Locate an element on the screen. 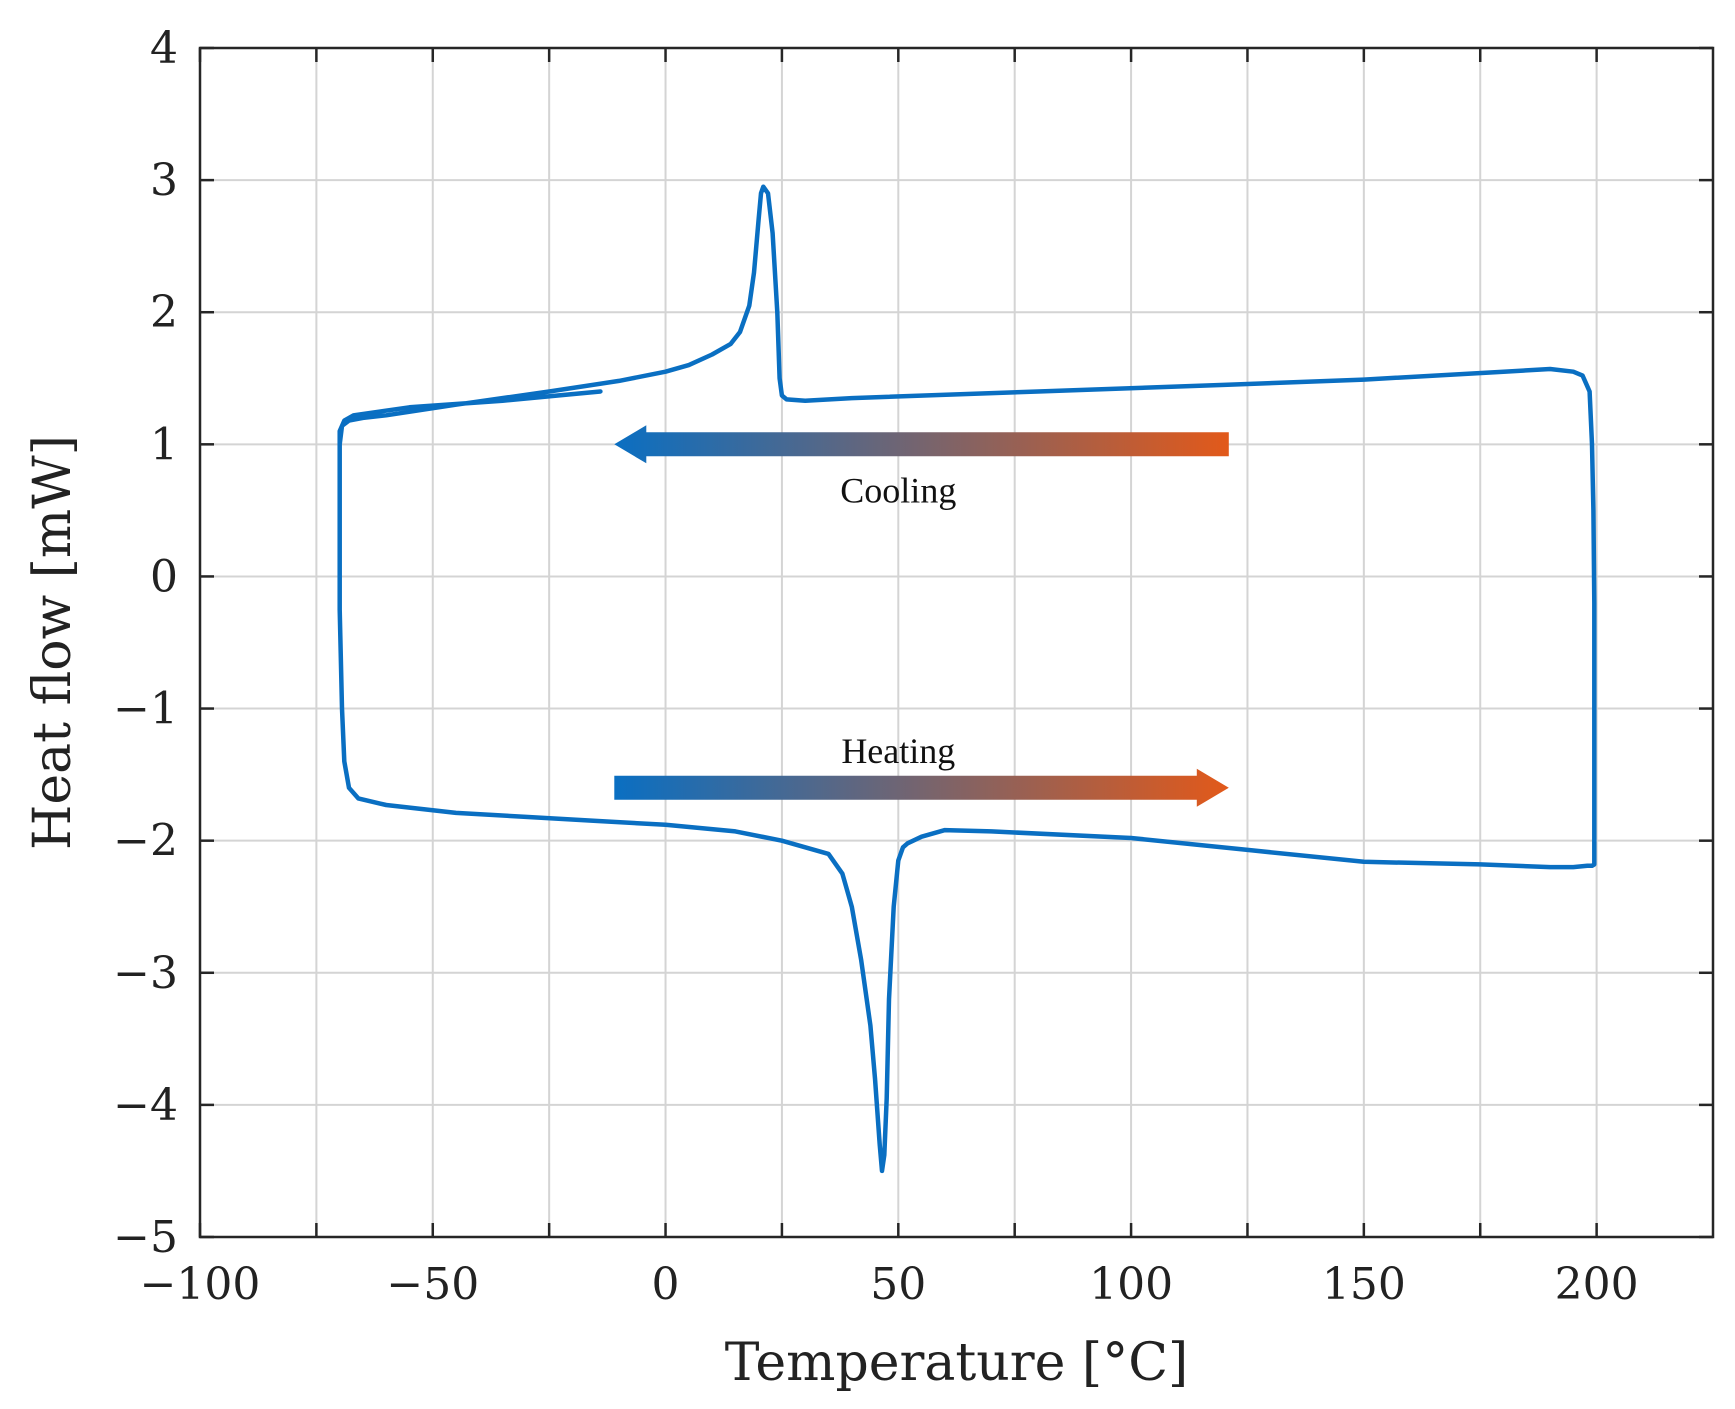 The height and width of the screenshot is (1409, 1735). y-tick-label: −2 is located at coordinates (145, 841).